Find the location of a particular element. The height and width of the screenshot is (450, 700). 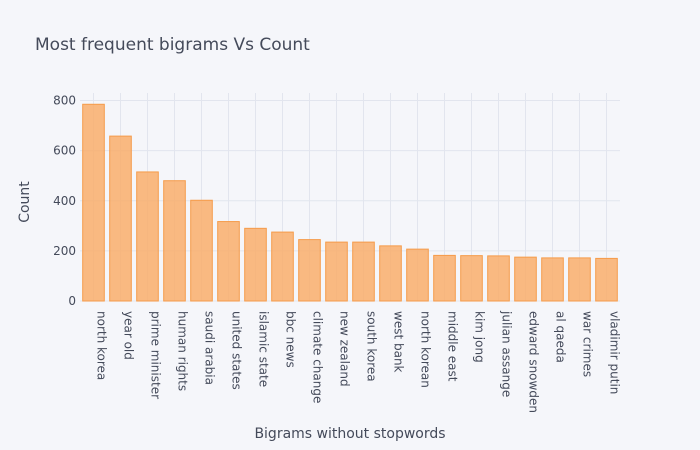

x-tick-label: edward snowden is located at coordinates (534, 362).